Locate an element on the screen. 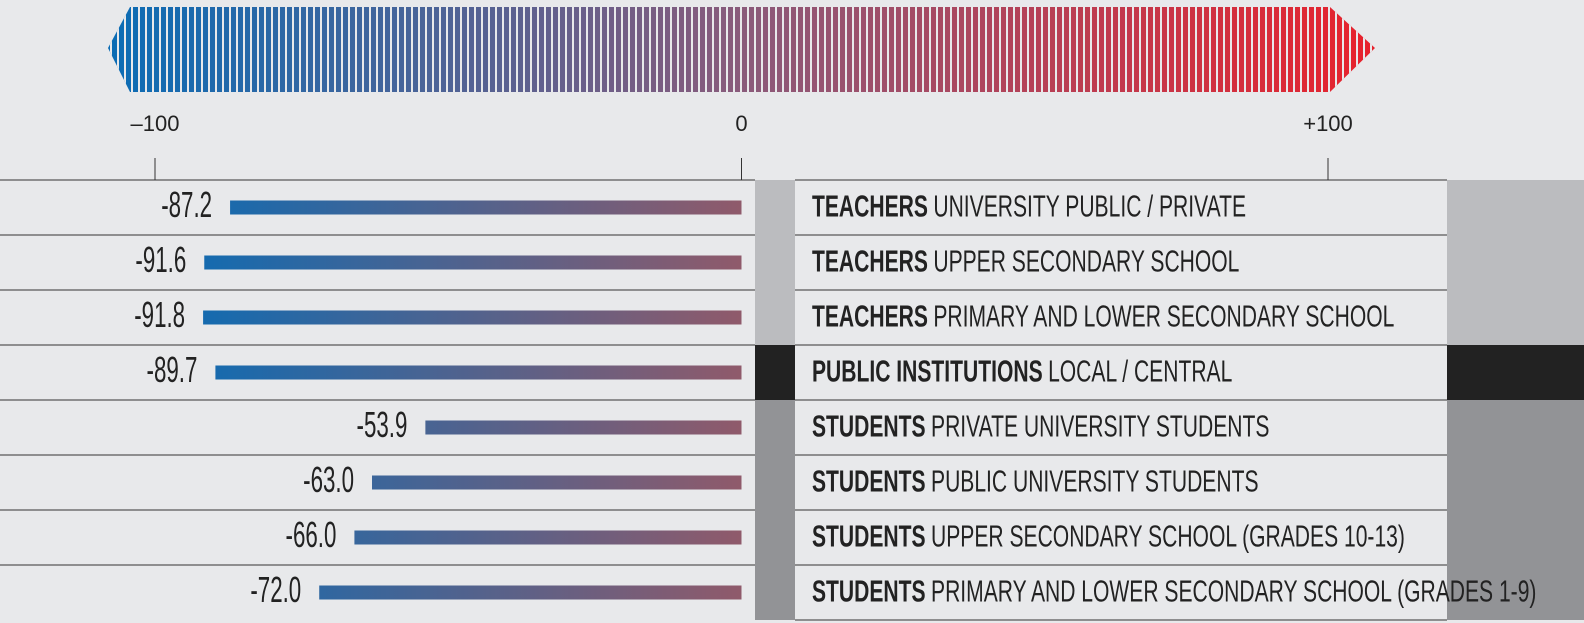 Image resolution: width=1584 pixels, height=623 pixels. row-label: TEACHERS UNIVERSITY PUBLIC / PRIVATE is located at coordinates (1029, 206).